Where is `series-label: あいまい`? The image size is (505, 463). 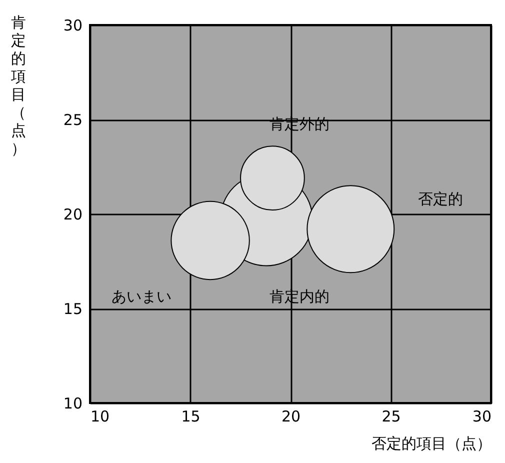
series-label: あいまい is located at coordinates (141, 296).